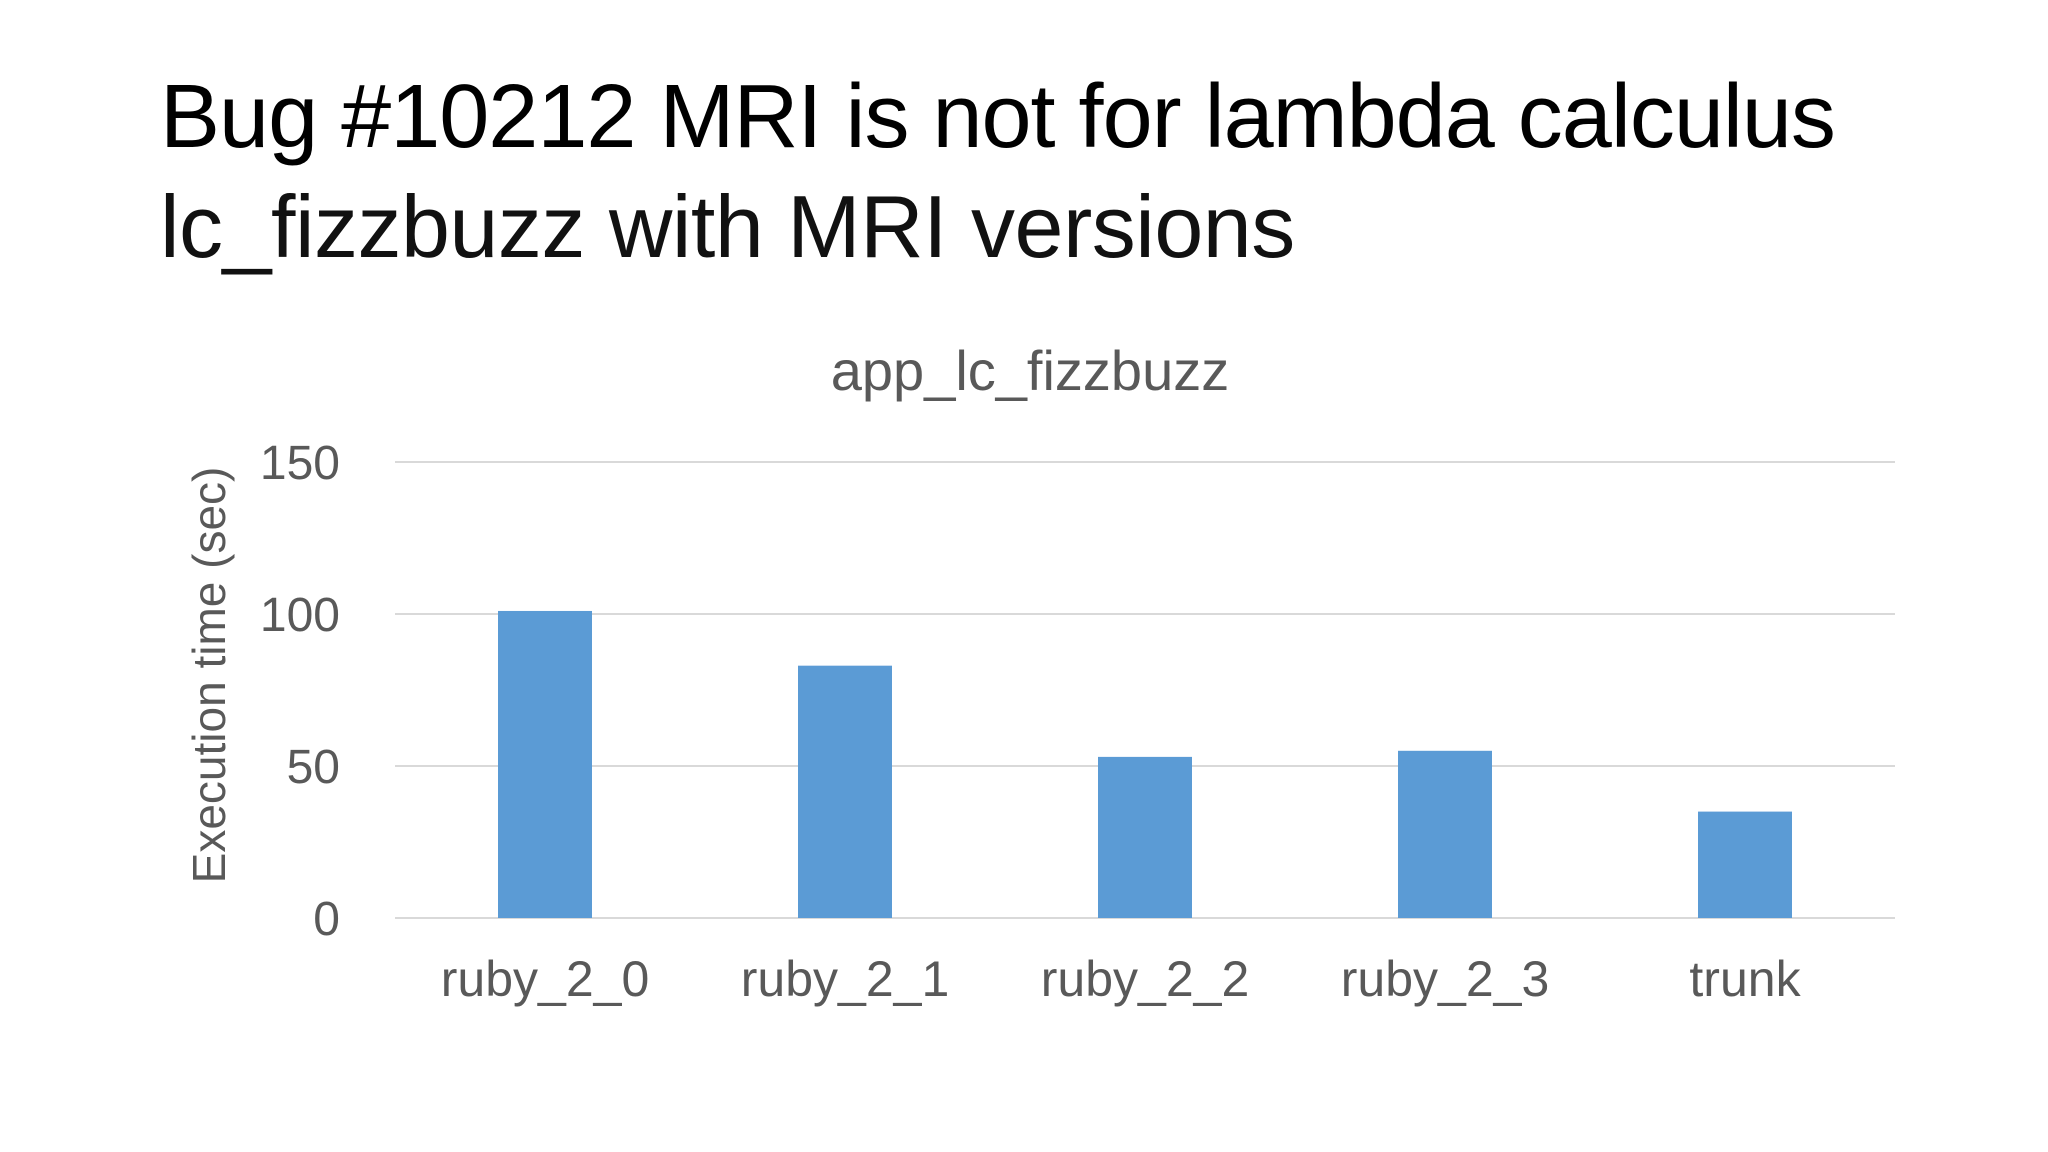  I want to click on x-axis-tick-labels: ruby_2_0 ruby_2_1 ruby_2_2 ruby_2_3 trunk, so click(1121, 979).